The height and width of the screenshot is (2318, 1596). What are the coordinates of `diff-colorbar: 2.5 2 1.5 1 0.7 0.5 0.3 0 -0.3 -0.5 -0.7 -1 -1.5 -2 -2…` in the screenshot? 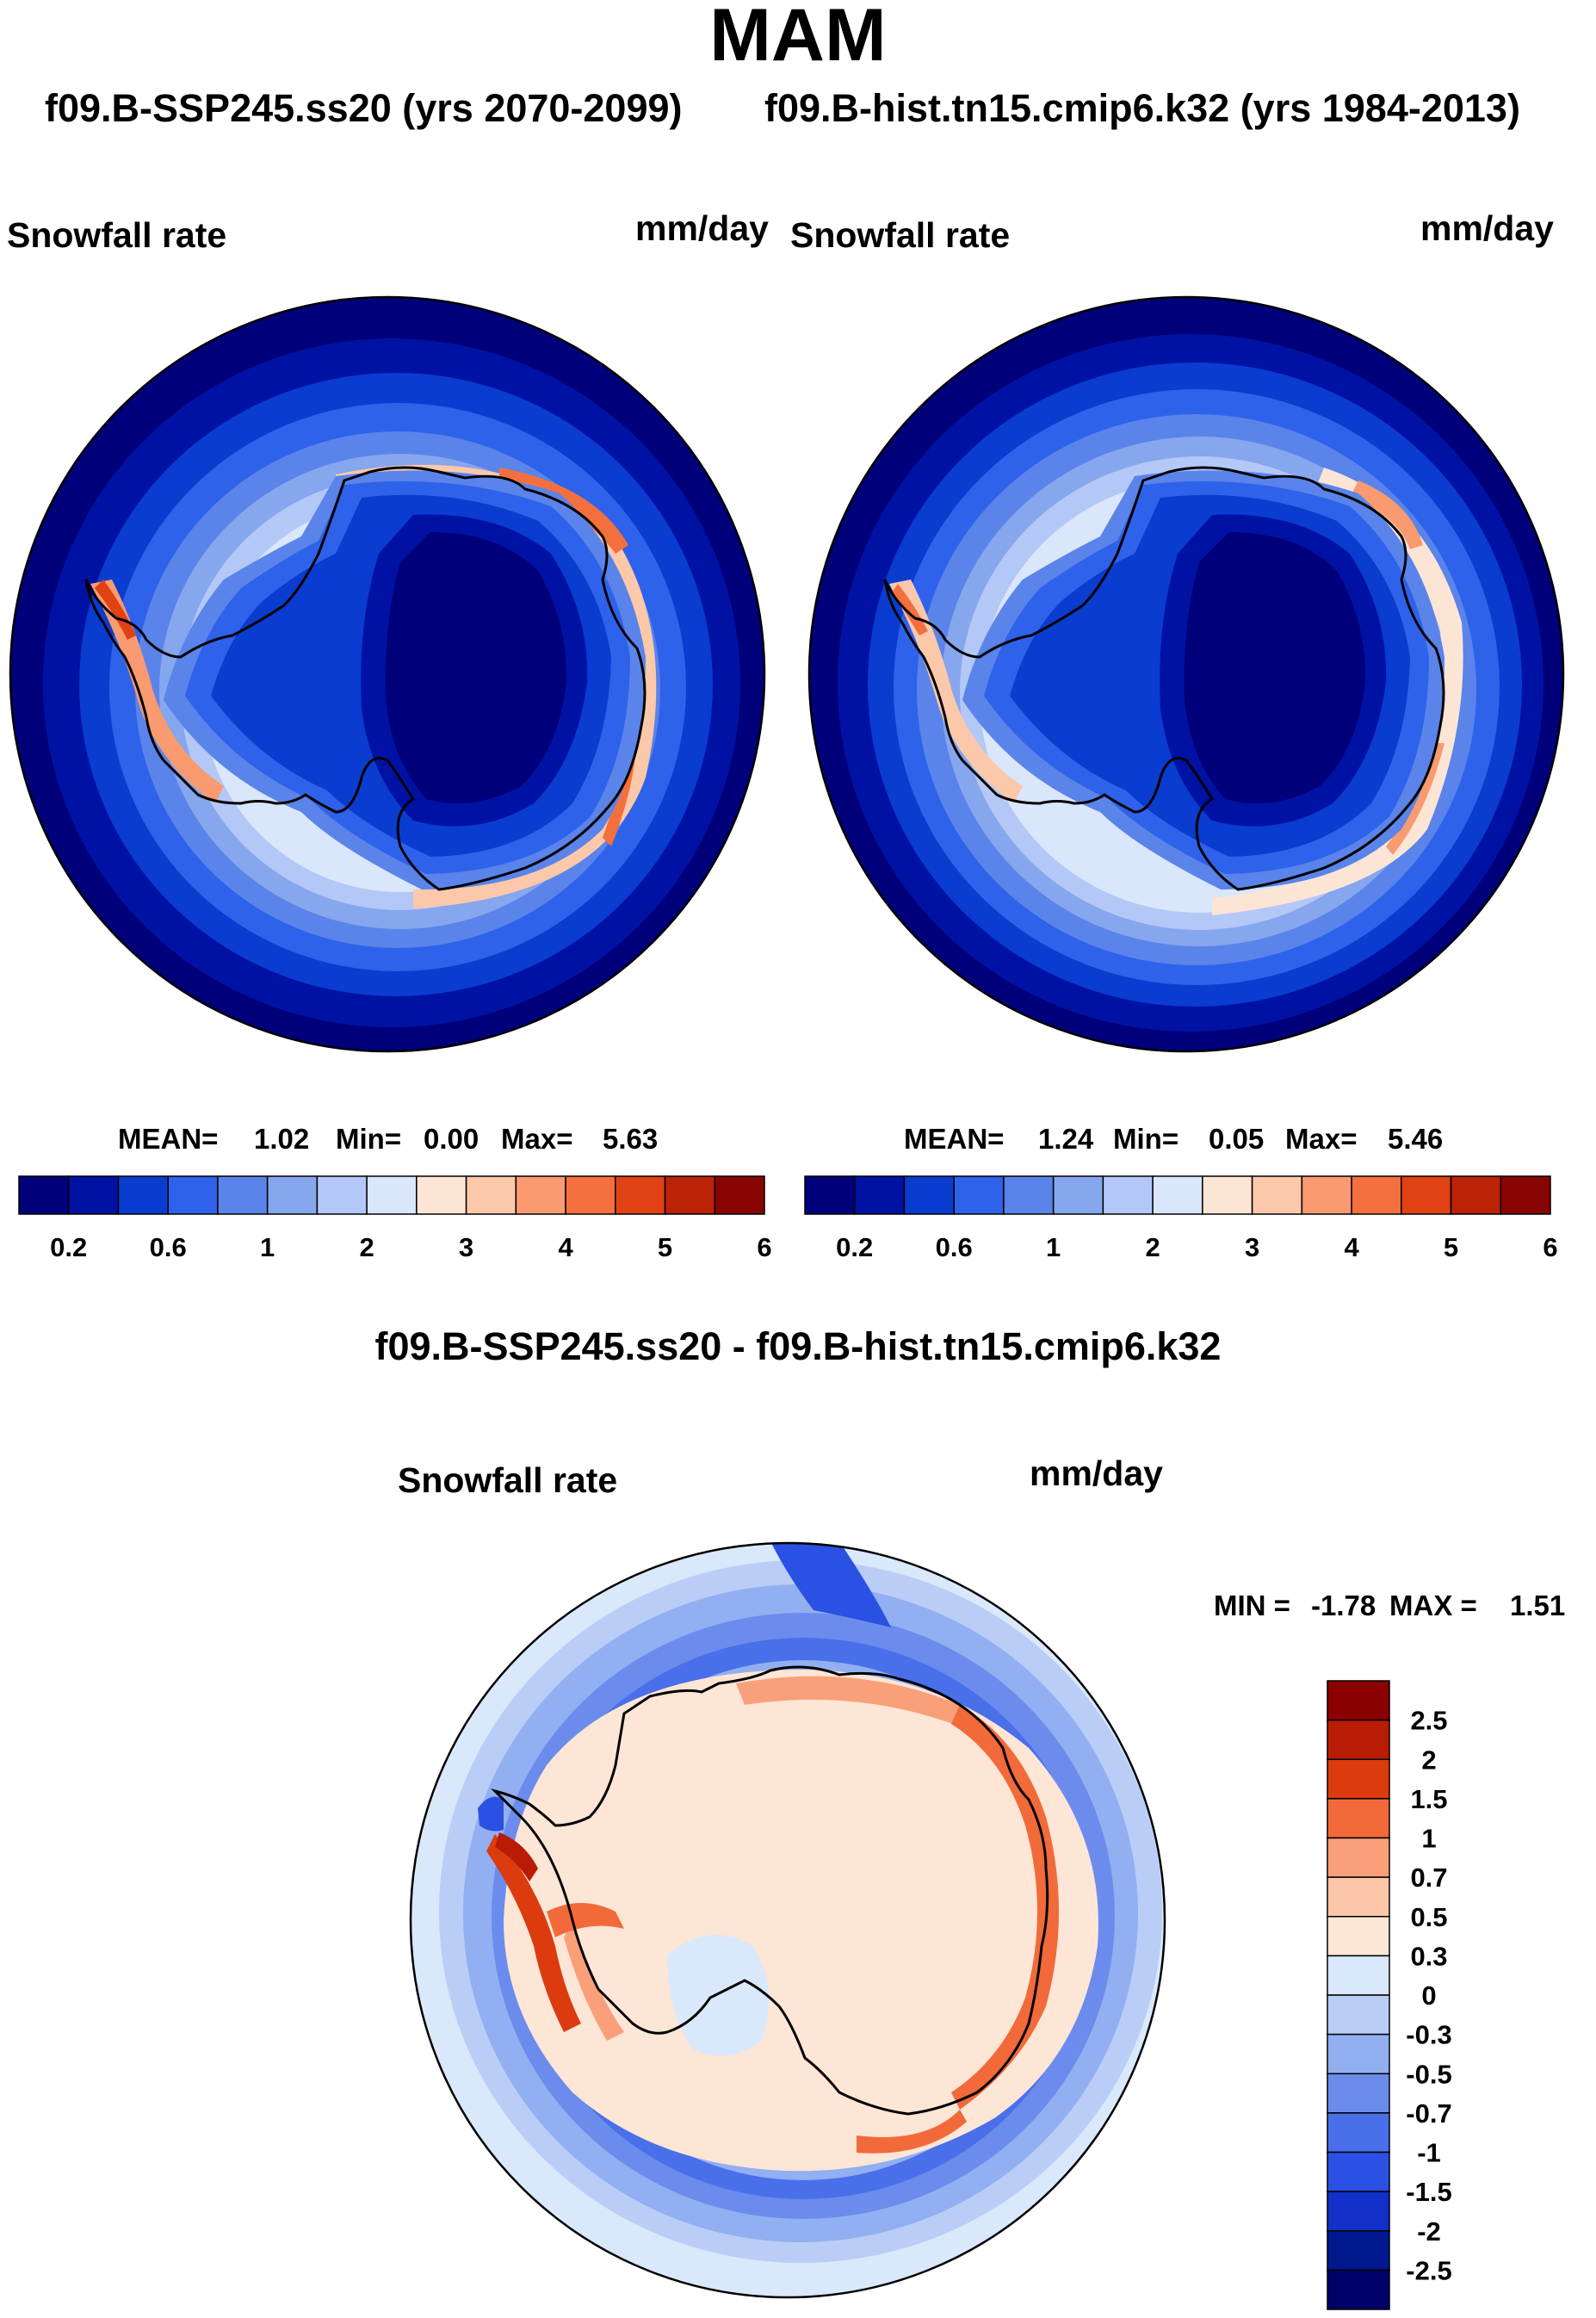 It's located at (1389, 1995).